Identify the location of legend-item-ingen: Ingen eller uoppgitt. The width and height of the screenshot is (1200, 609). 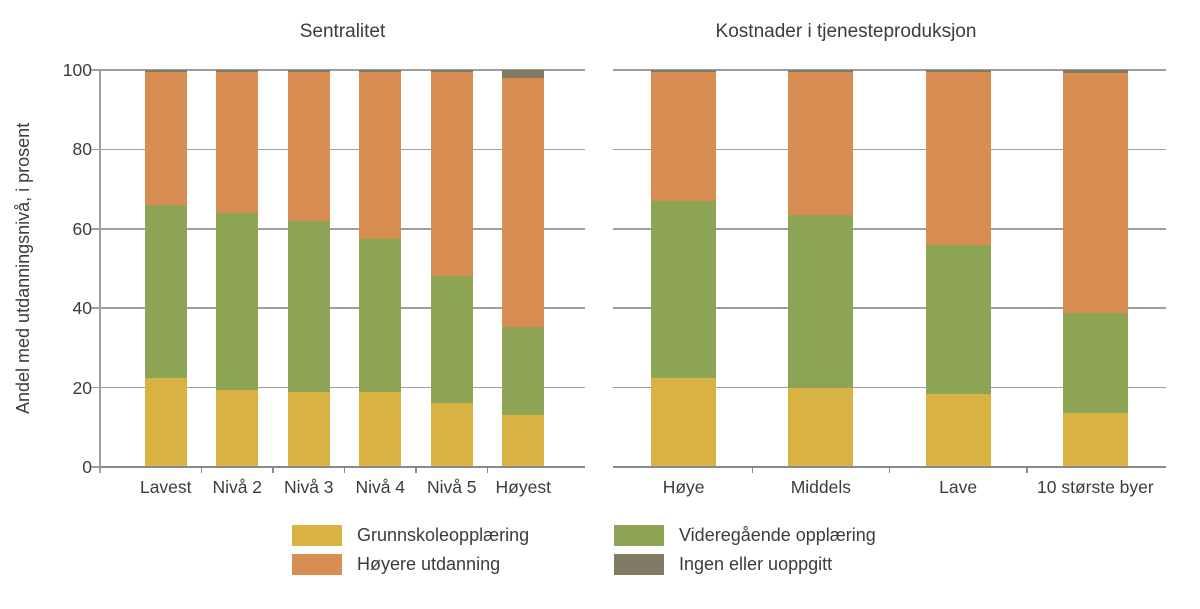
(745, 564).